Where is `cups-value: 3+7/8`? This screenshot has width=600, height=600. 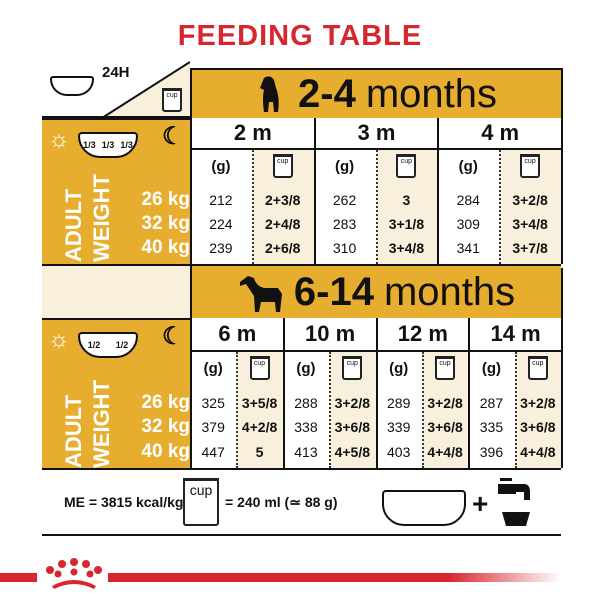
cups-value: 3+7/8 is located at coordinates (530, 248).